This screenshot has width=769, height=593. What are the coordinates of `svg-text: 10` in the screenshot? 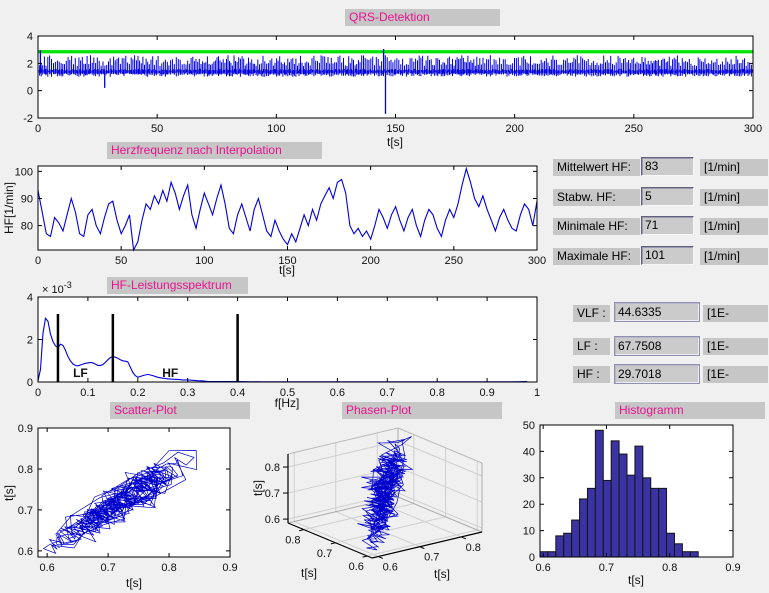 It's located at (529, 532).